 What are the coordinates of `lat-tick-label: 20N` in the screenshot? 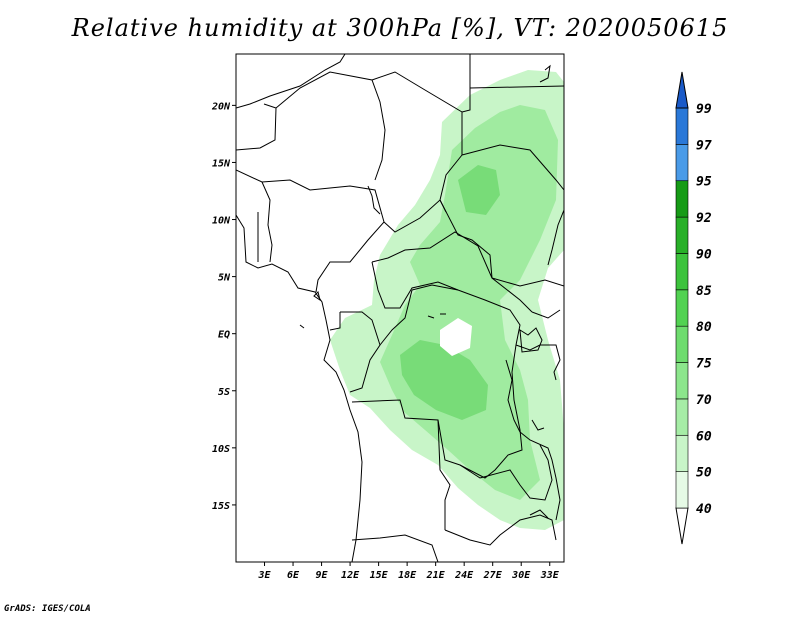 It's located at (221, 106).